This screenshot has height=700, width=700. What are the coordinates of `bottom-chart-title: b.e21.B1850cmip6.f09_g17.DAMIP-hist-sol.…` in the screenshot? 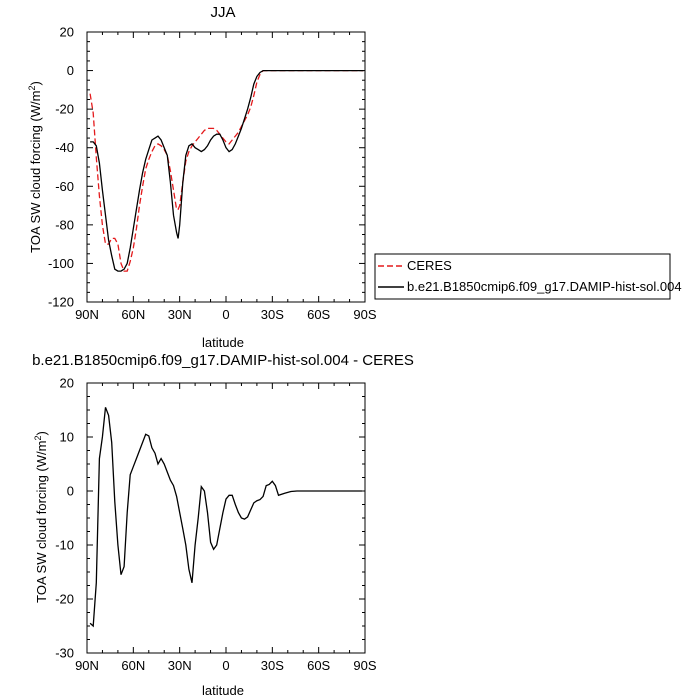 It's located at (223, 360).